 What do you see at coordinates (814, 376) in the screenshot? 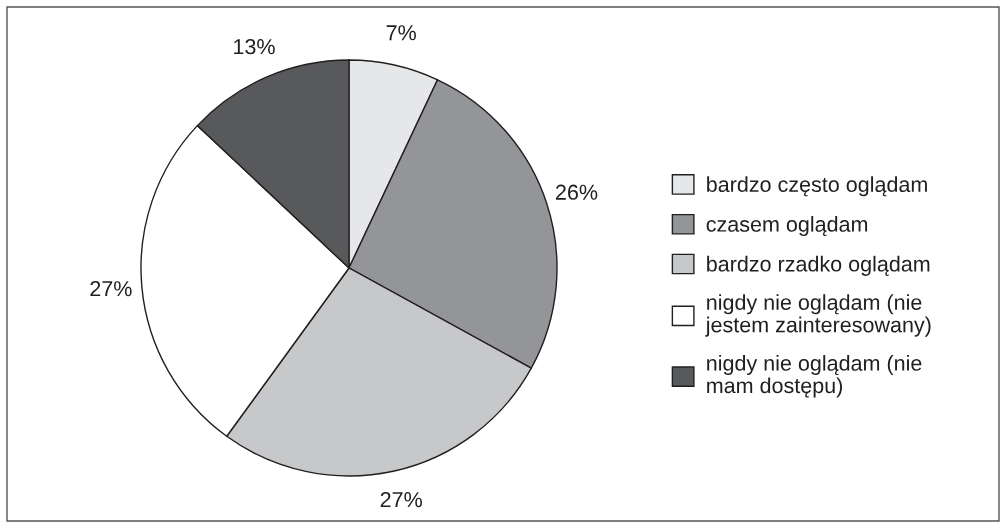
I see `legend-label: nigdy nie oglądam (nie mam dostępu)` at bounding box center [814, 376].